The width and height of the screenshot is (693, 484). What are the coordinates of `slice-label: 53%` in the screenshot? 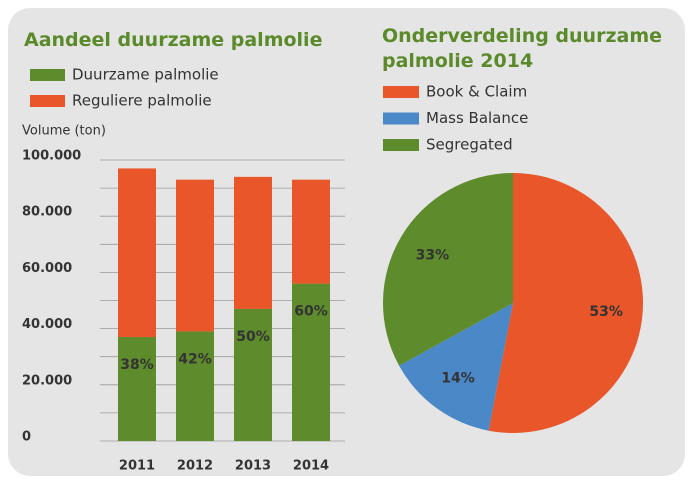 It's located at (606, 312).